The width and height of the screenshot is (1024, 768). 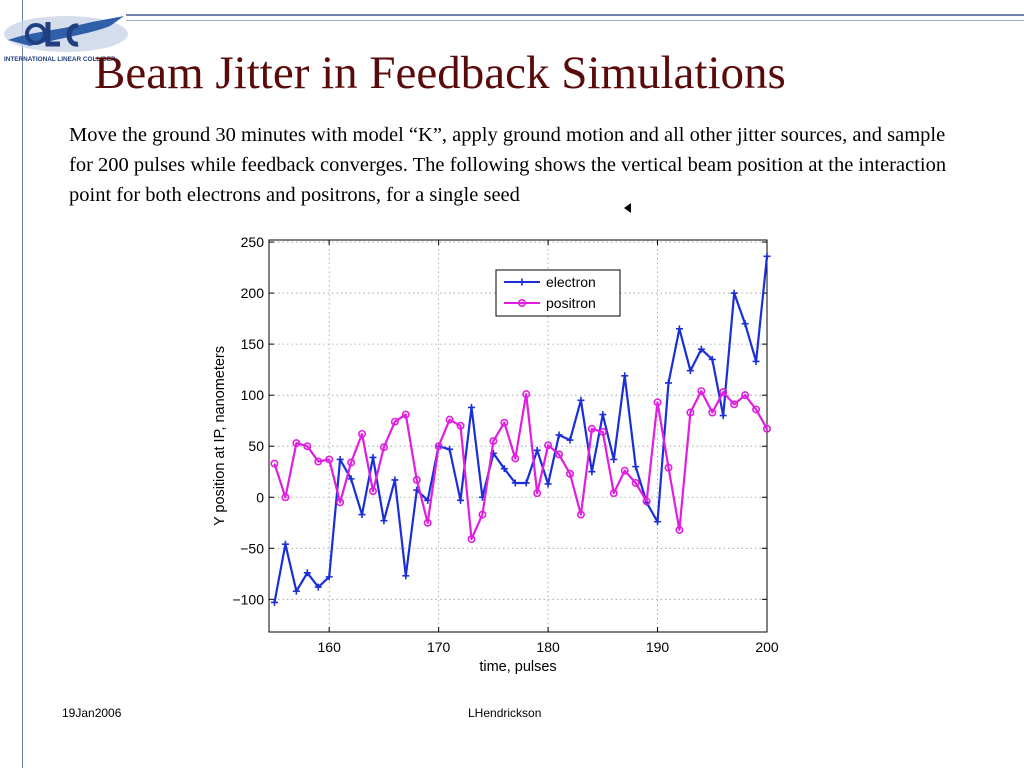 I want to click on footer-date: 19Jan2006, so click(x=92, y=713).